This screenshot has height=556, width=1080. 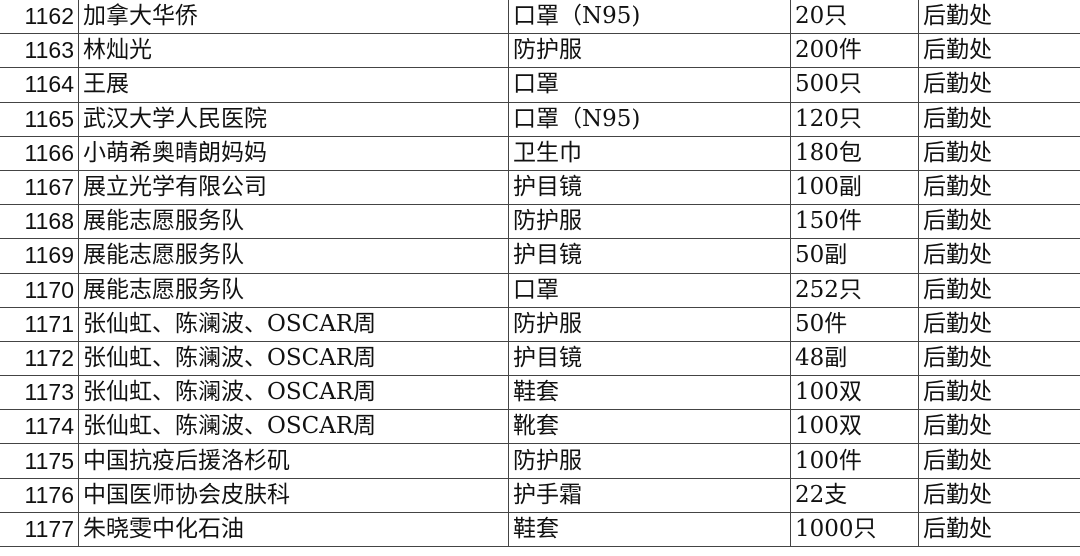 I want to click on row-id-cell: 1177, so click(x=39, y=529).